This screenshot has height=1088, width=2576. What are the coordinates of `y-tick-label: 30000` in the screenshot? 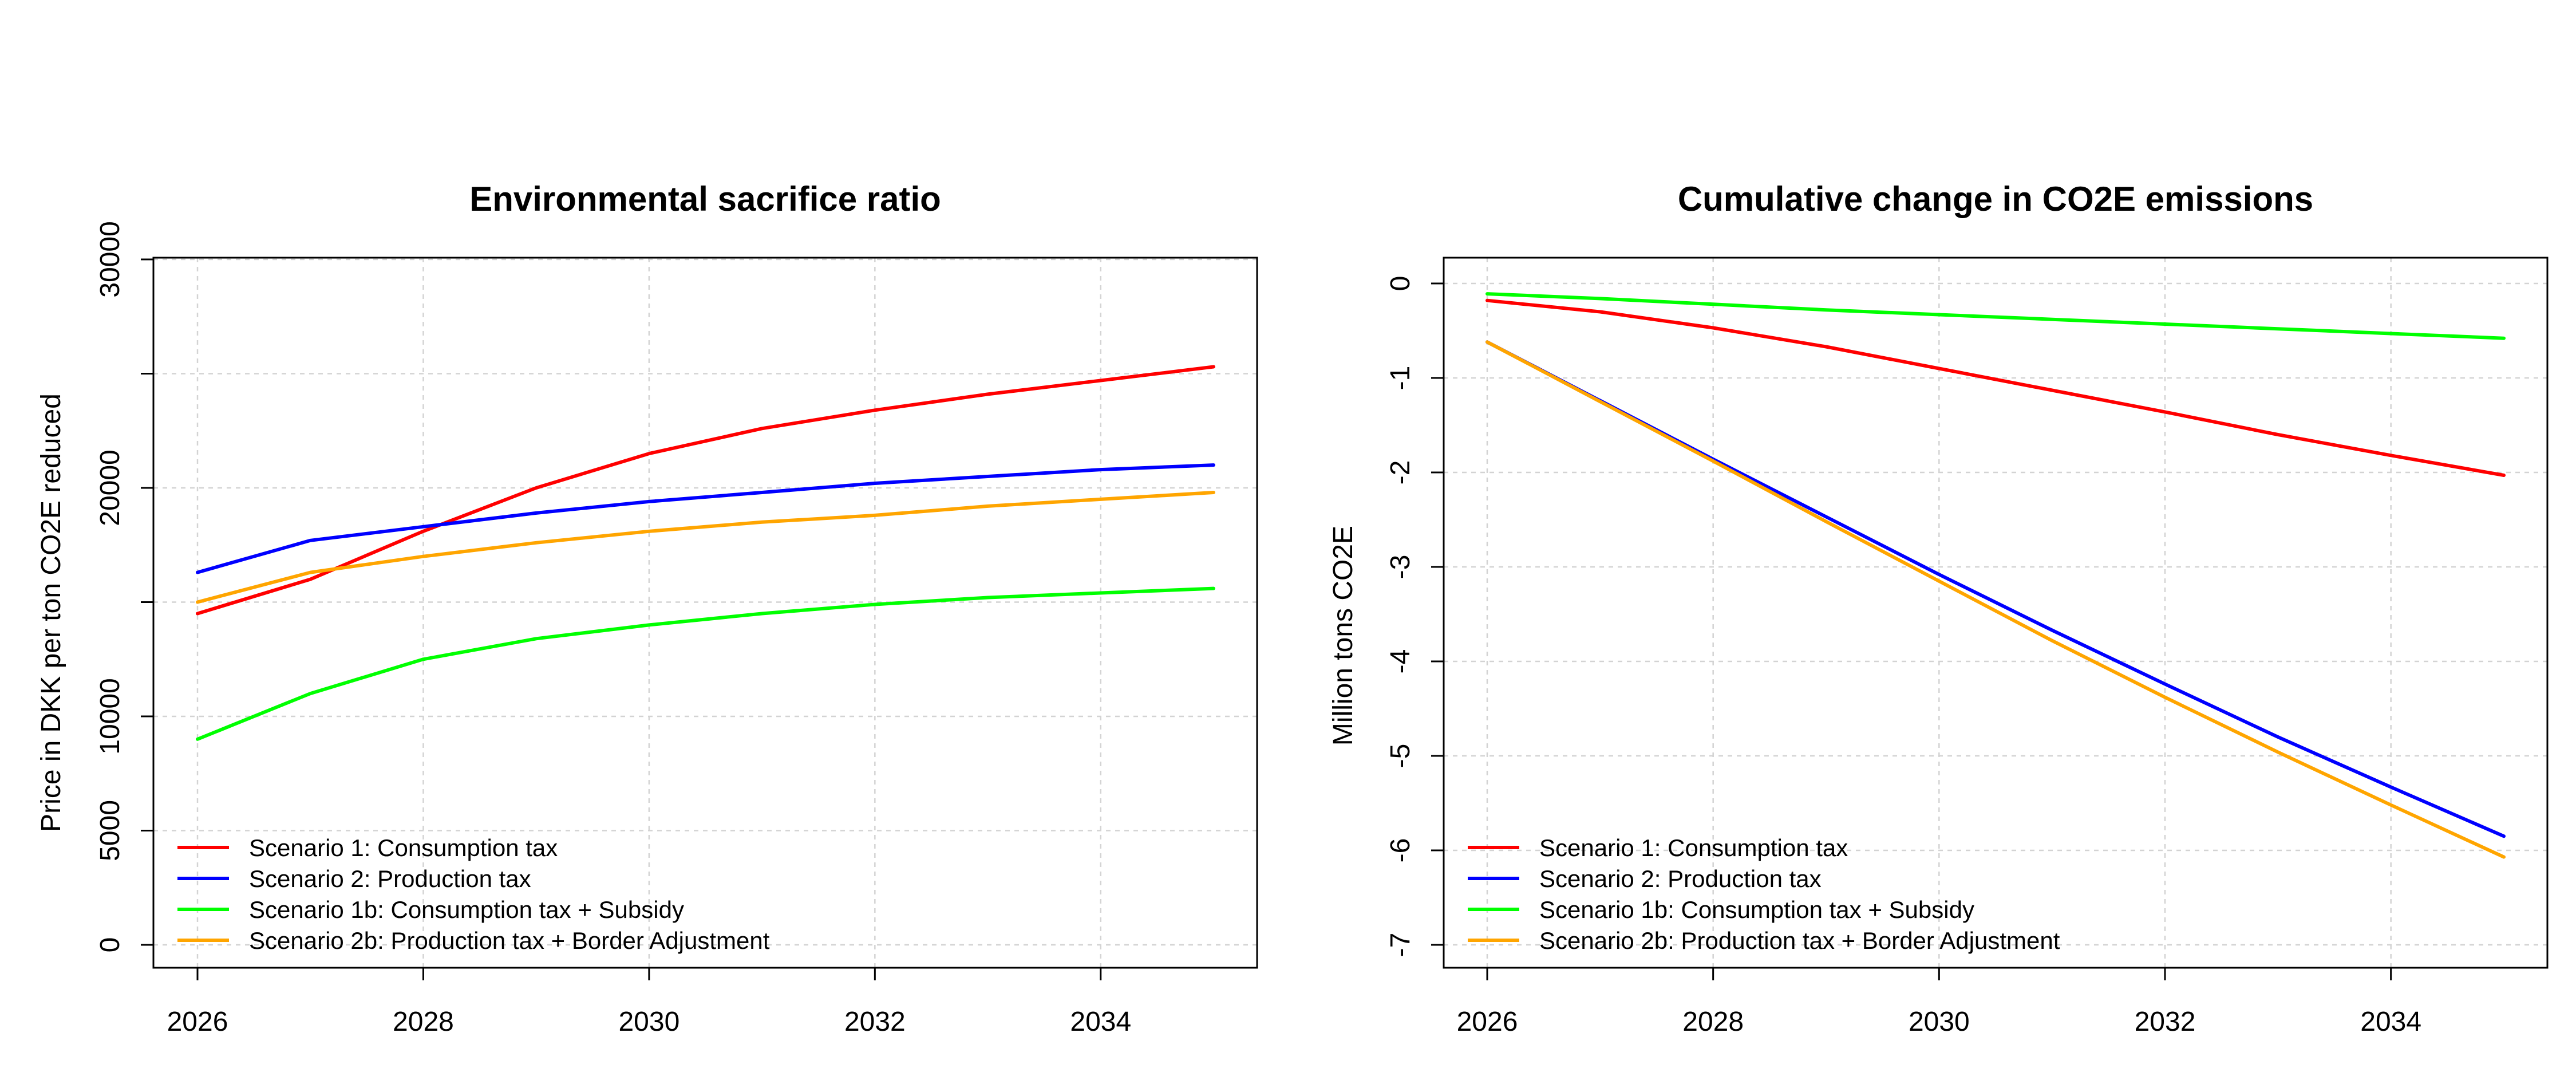 It's located at (110, 259).